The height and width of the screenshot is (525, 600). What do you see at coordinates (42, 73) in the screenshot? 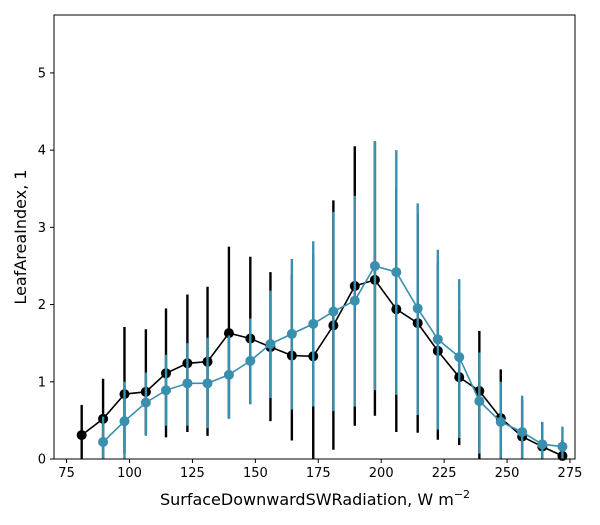
I see `y-tick-label: 5` at bounding box center [42, 73].